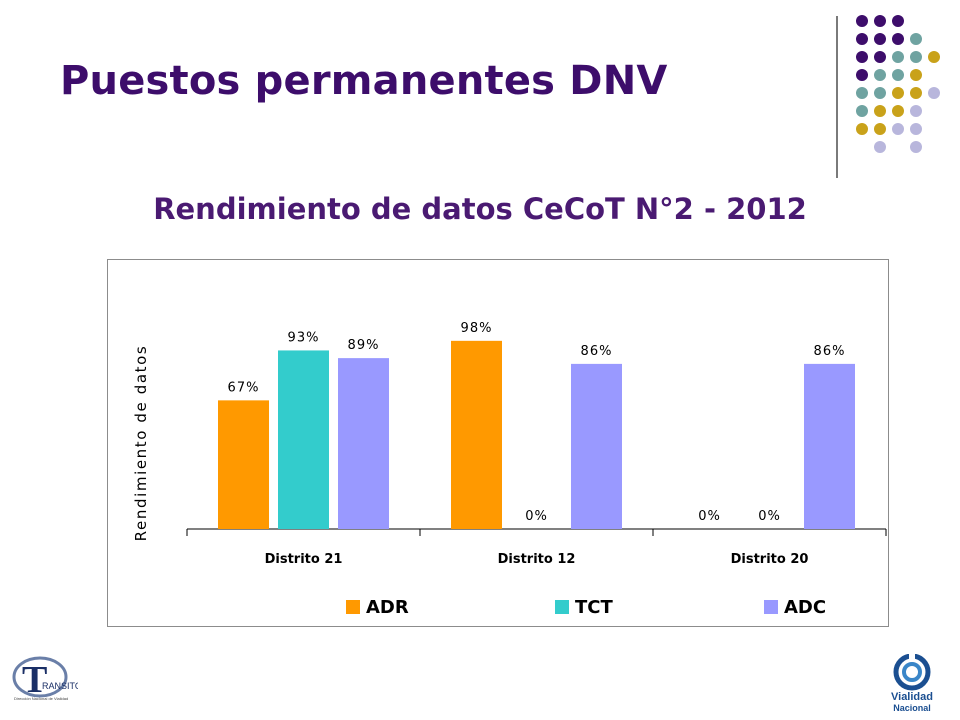  I want to click on legend-swatch-tct, so click(562, 607).